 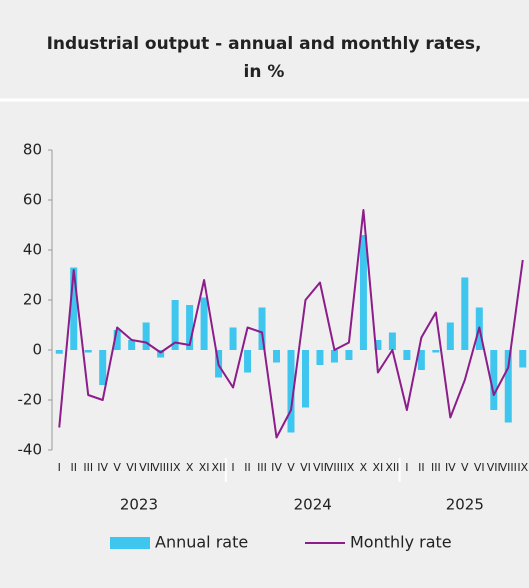 I want to click on y-tick-label: 40, so click(x=32, y=250).